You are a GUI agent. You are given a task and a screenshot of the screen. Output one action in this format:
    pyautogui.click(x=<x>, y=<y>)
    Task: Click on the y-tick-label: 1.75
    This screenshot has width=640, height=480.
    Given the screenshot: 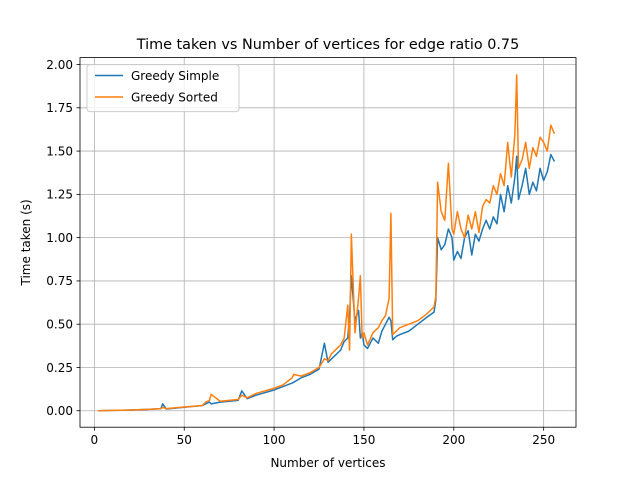 What is the action you would take?
    pyautogui.click(x=59, y=108)
    